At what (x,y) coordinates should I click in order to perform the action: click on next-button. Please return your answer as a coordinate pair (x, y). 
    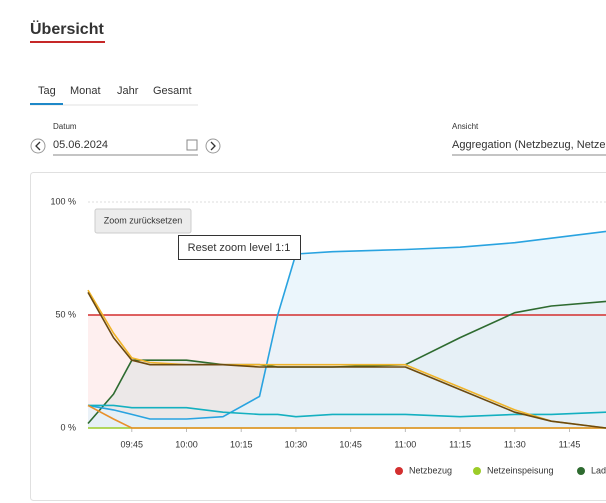
    Looking at the image, I should click on (213, 146).